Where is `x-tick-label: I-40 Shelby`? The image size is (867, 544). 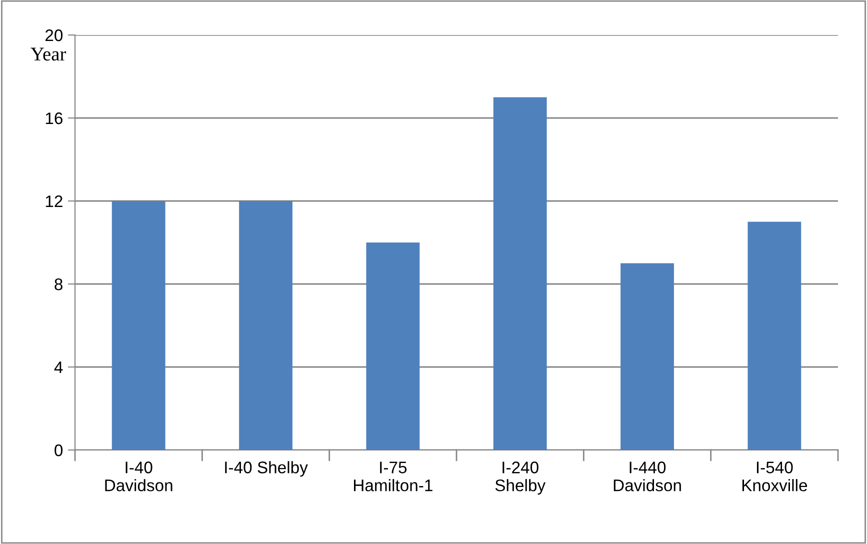
x-tick-label: I-40 Shelby is located at coordinates (266, 469).